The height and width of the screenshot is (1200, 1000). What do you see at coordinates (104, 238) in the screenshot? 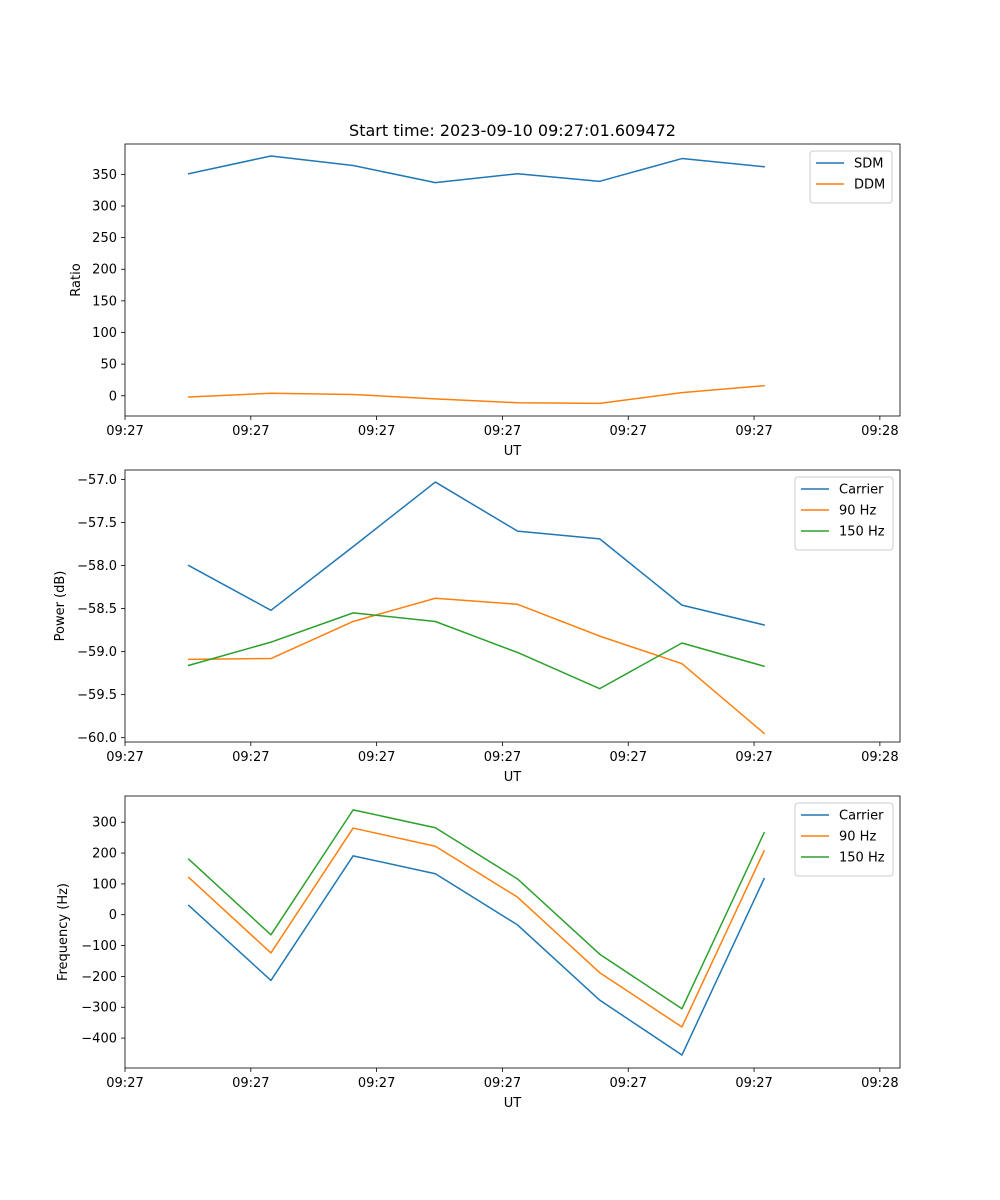
I see `y-tick-label: 250` at bounding box center [104, 238].